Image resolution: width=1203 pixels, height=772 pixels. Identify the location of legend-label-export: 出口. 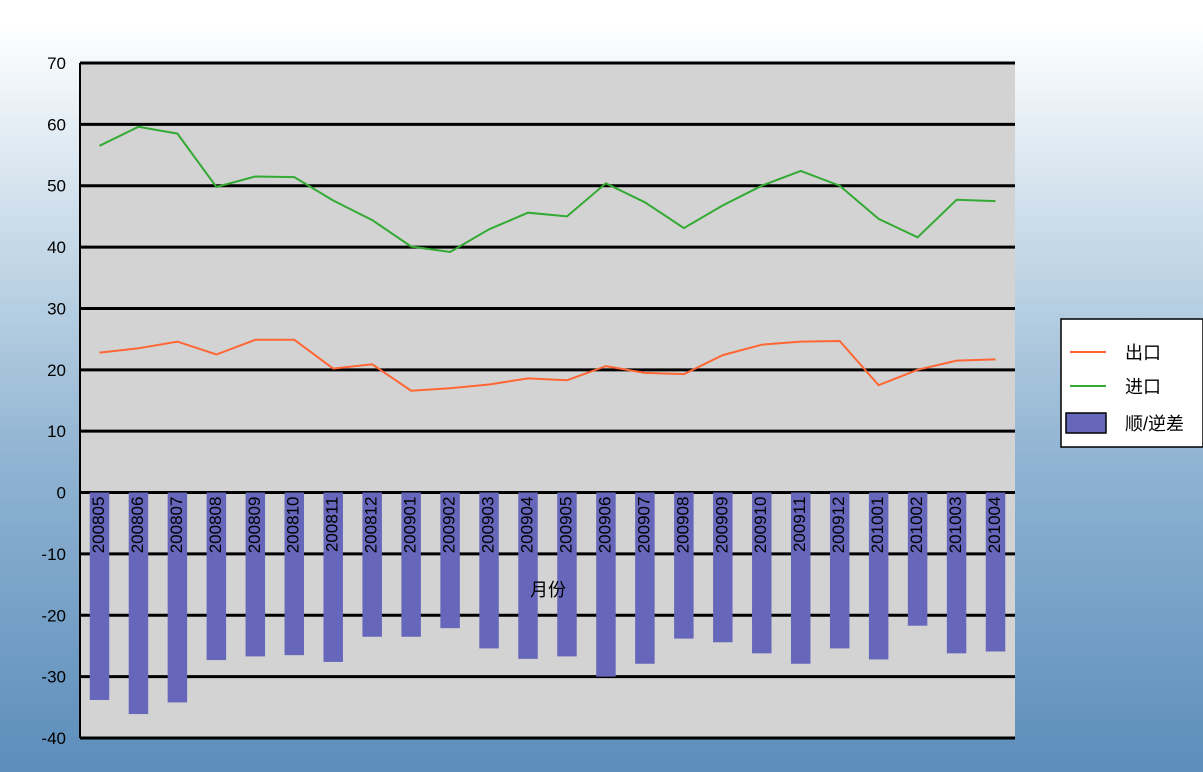
(1143, 353).